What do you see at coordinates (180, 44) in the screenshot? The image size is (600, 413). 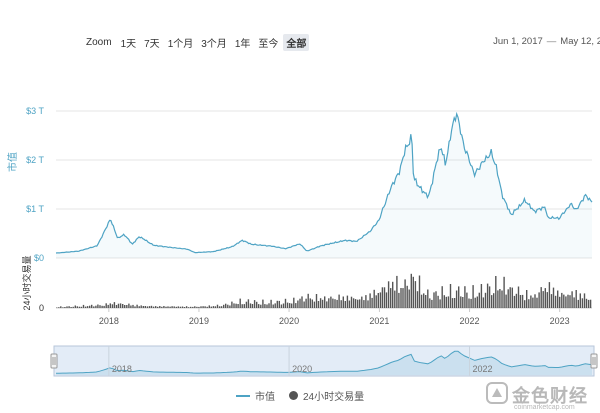 I see `zoom-button-1-month: 1个月` at bounding box center [180, 44].